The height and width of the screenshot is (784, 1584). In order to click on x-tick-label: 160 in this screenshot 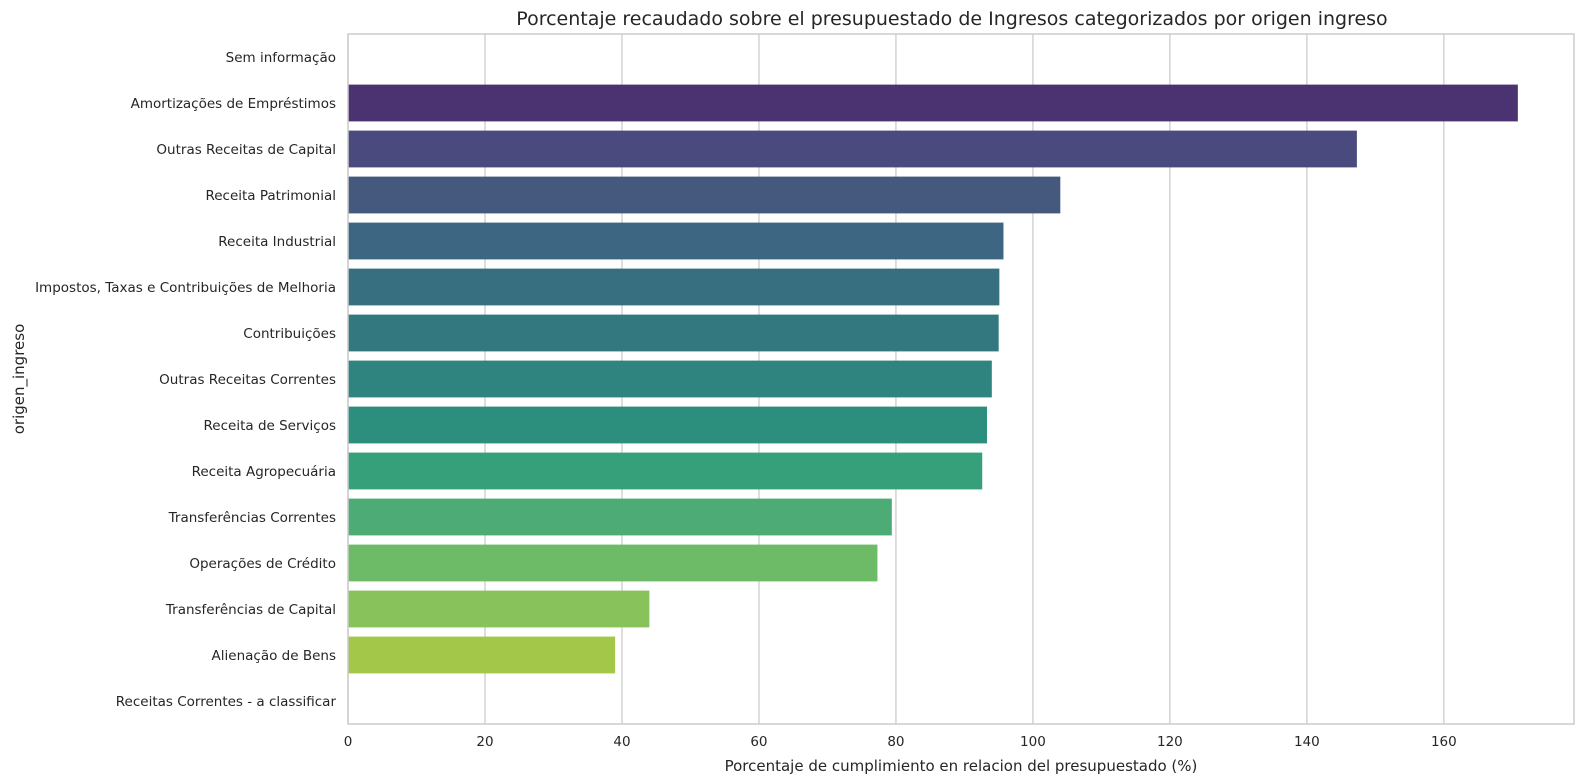, I will do `click(1444, 742)`.